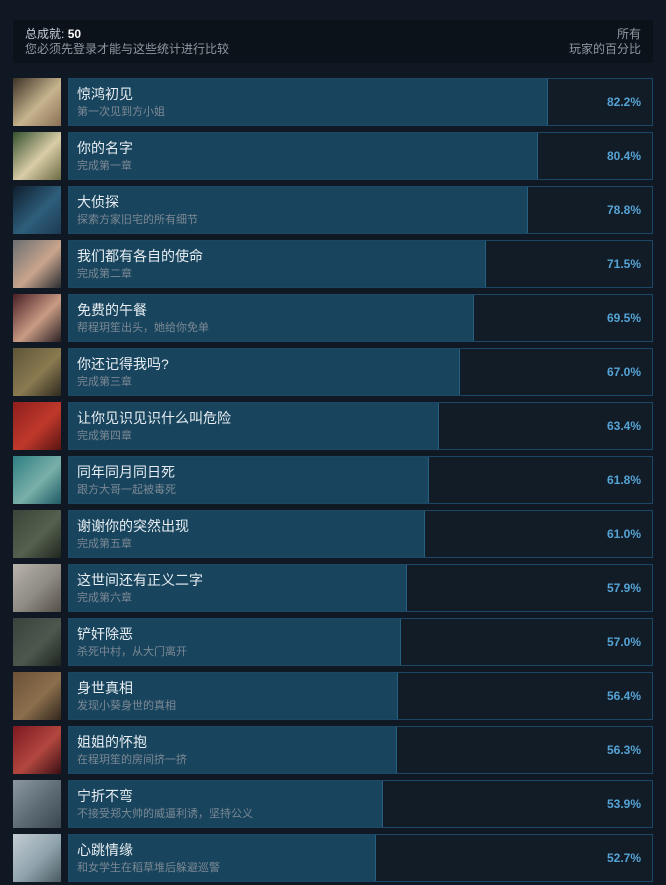 The height and width of the screenshot is (885, 666). Describe the element at coordinates (37, 426) in the screenshot. I see `achievement-icon-red-trunk-mirror` at that location.